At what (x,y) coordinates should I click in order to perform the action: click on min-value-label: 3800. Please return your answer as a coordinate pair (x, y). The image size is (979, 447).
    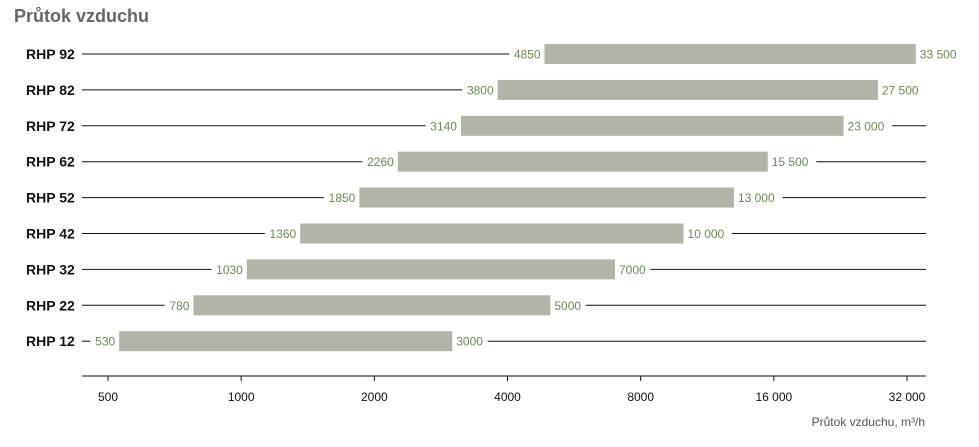
    Looking at the image, I should click on (480, 90).